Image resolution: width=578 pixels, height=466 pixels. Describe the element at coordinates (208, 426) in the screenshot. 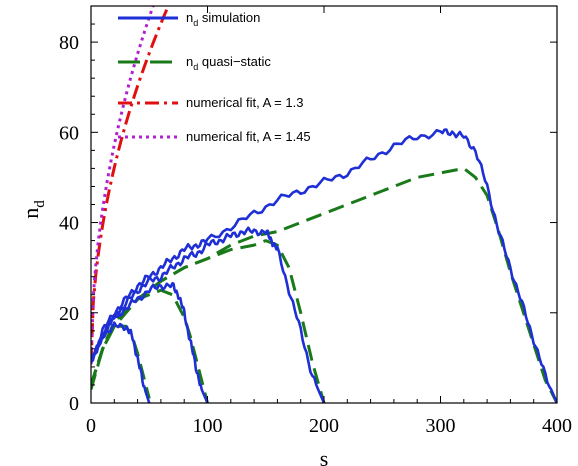

I see `x-tick-label: 100` at that location.